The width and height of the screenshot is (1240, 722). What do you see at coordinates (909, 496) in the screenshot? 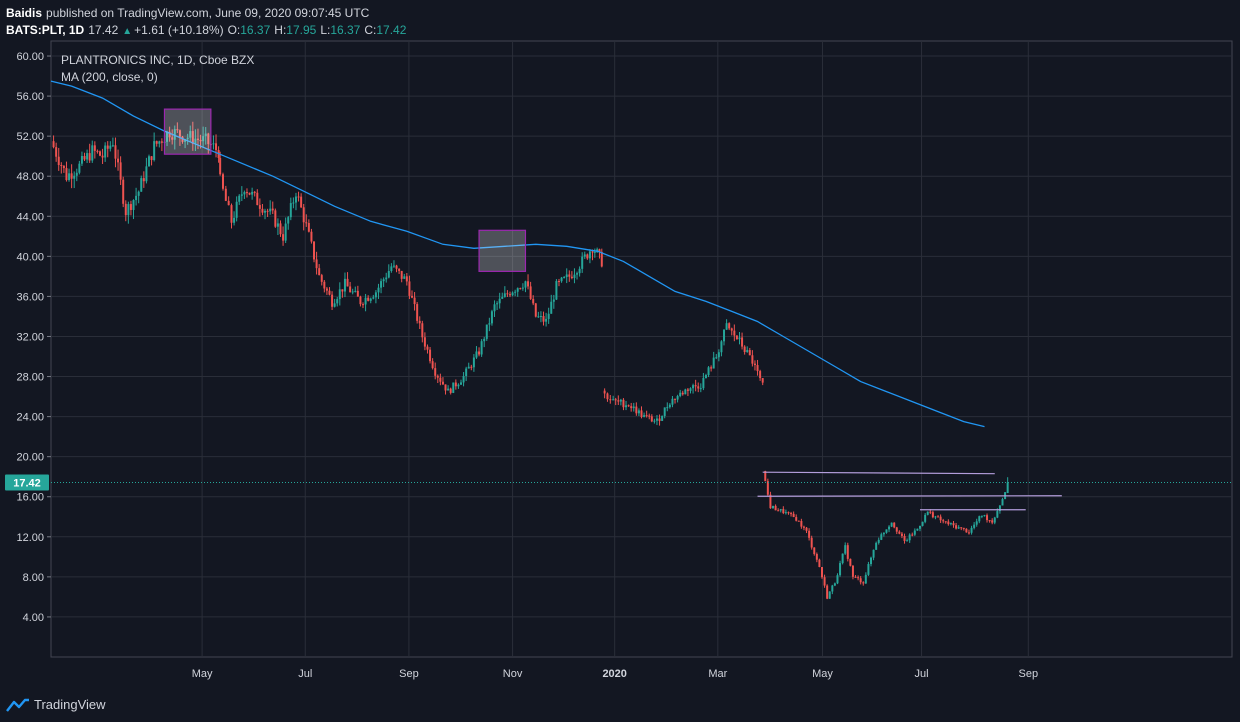
I see `trend-line` at bounding box center [909, 496].